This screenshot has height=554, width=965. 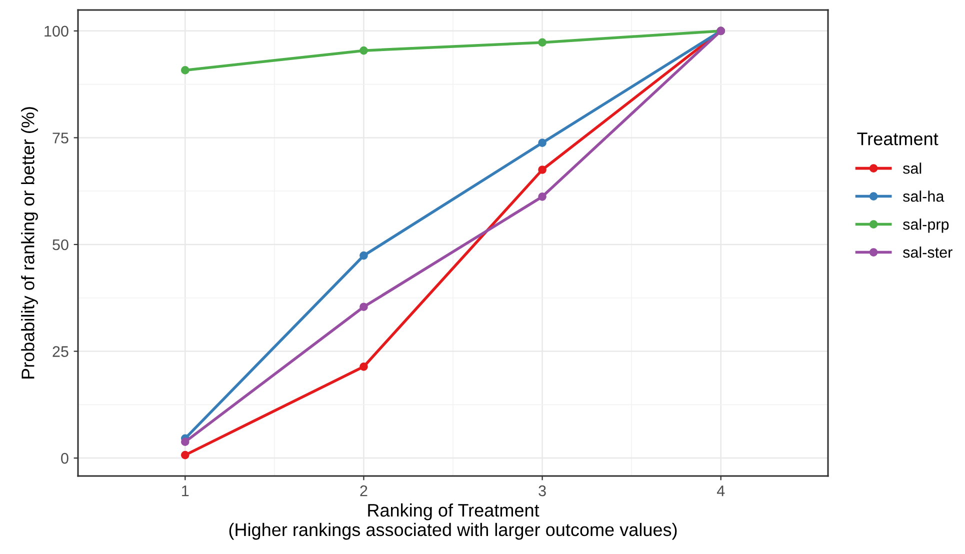 What do you see at coordinates (60, 351) in the screenshot?
I see `y-tick-label: 25` at bounding box center [60, 351].